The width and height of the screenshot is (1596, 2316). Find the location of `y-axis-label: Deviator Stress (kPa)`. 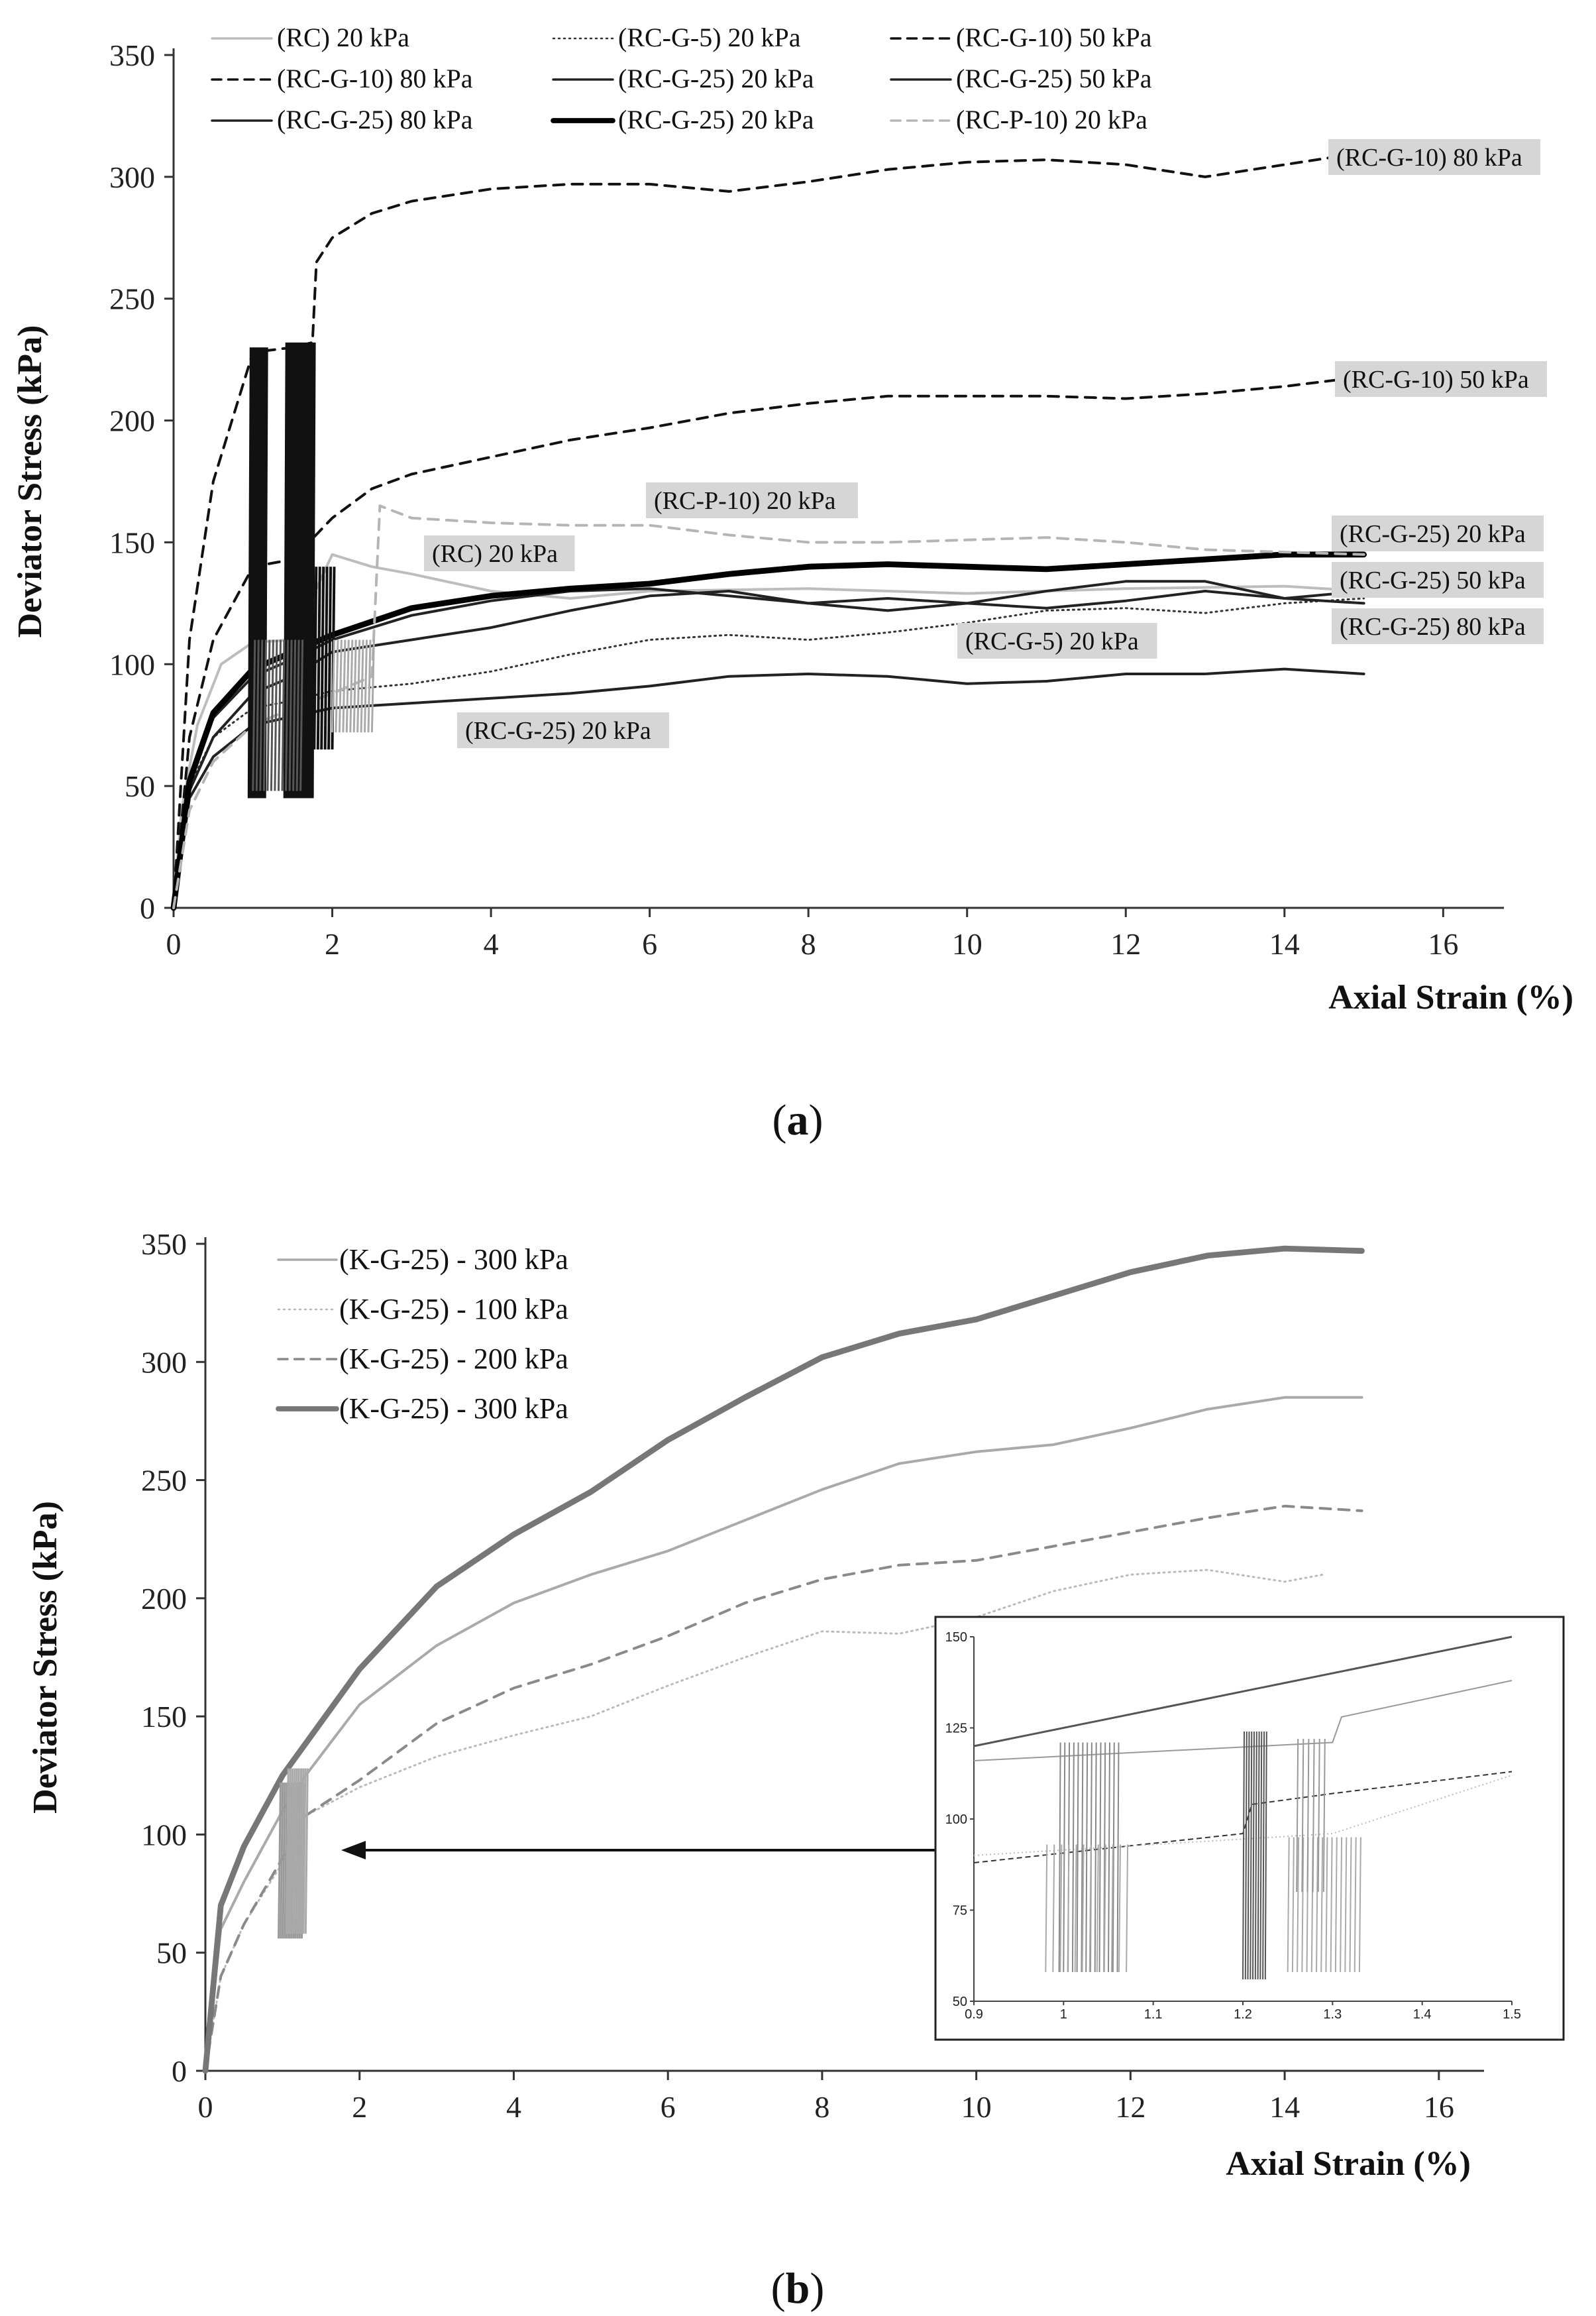

y-axis-label: Deviator Stress (kPa) is located at coordinates (30, 482).